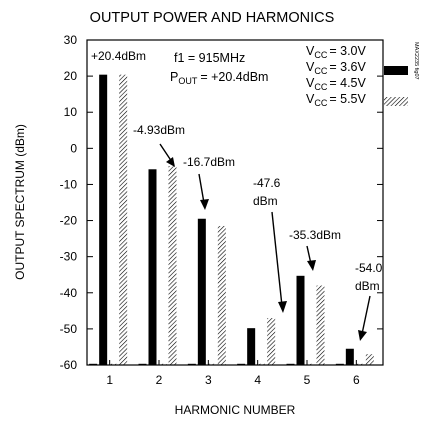 This screenshot has height=431, width=421. What do you see at coordinates (209, 162) in the screenshot?
I see `annotation-h3: -16.7dBm` at bounding box center [209, 162].